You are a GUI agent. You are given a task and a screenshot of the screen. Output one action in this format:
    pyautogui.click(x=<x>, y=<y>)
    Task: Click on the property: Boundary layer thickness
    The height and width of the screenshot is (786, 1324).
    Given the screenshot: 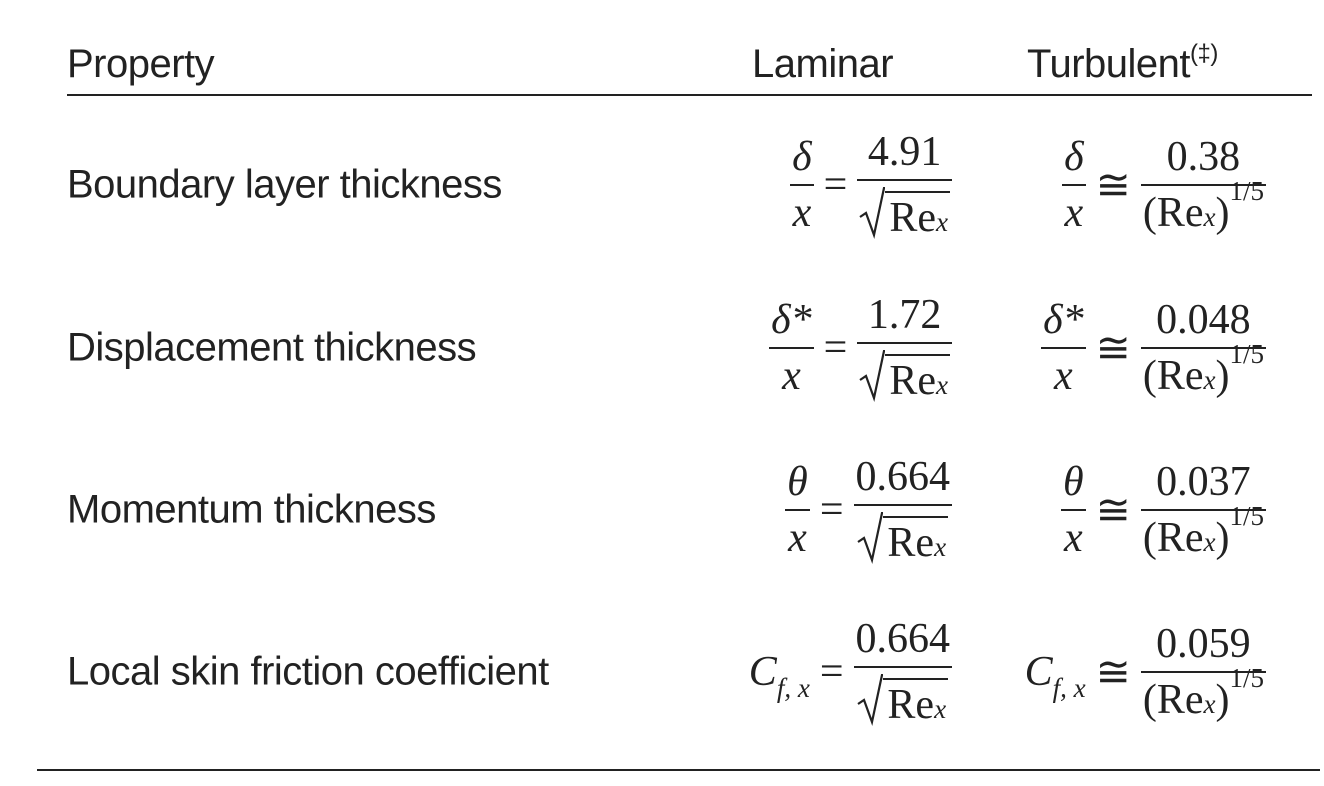 What is the action you would take?
    pyautogui.click(x=284, y=184)
    